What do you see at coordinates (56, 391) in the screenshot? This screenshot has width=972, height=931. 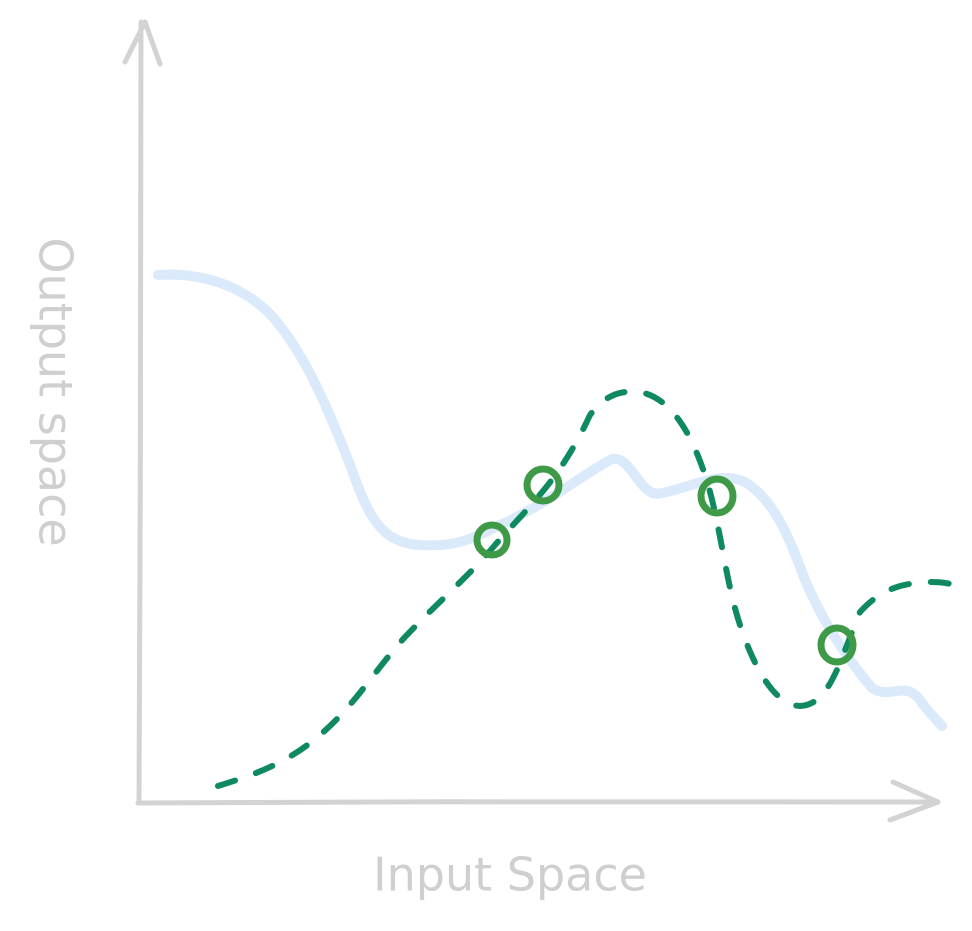 I see `y-axis-label: Output space` at bounding box center [56, 391].